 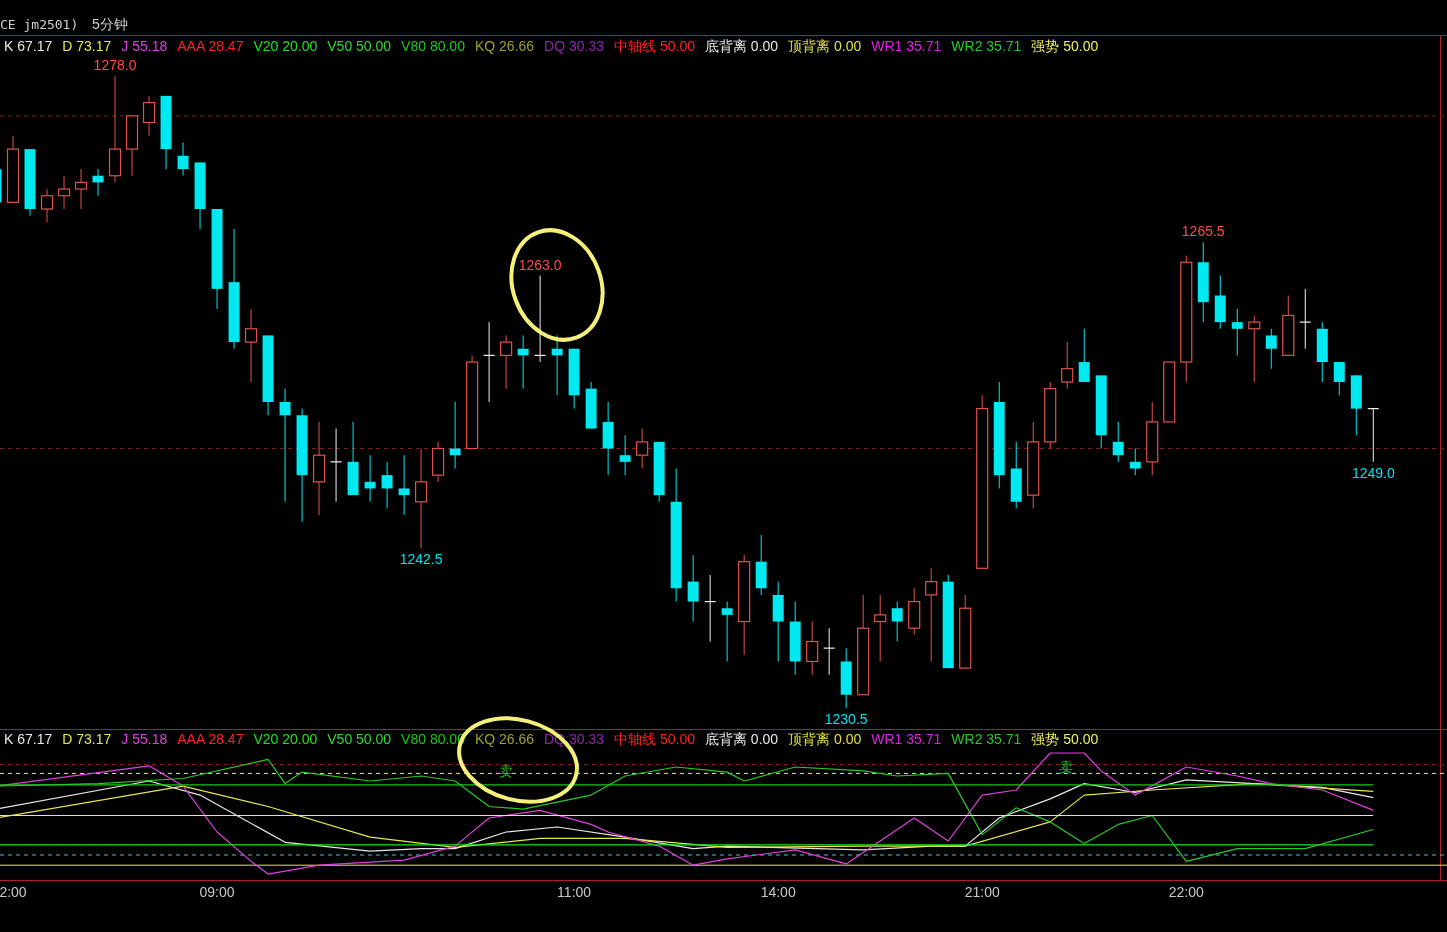 What do you see at coordinates (986, 46) in the screenshot?
I see `text: WR2 35.71` at bounding box center [986, 46].